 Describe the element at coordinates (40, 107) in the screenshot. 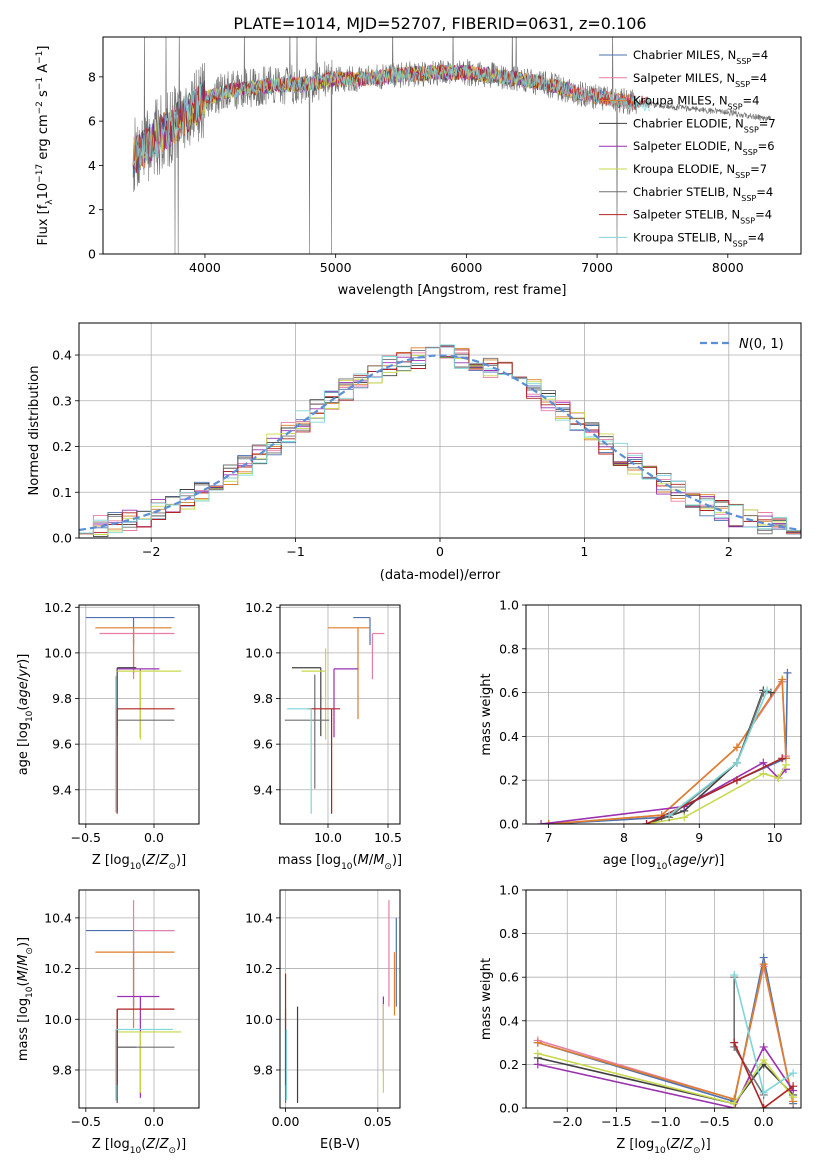

I see `y-axis-label-part: −2` at that location.